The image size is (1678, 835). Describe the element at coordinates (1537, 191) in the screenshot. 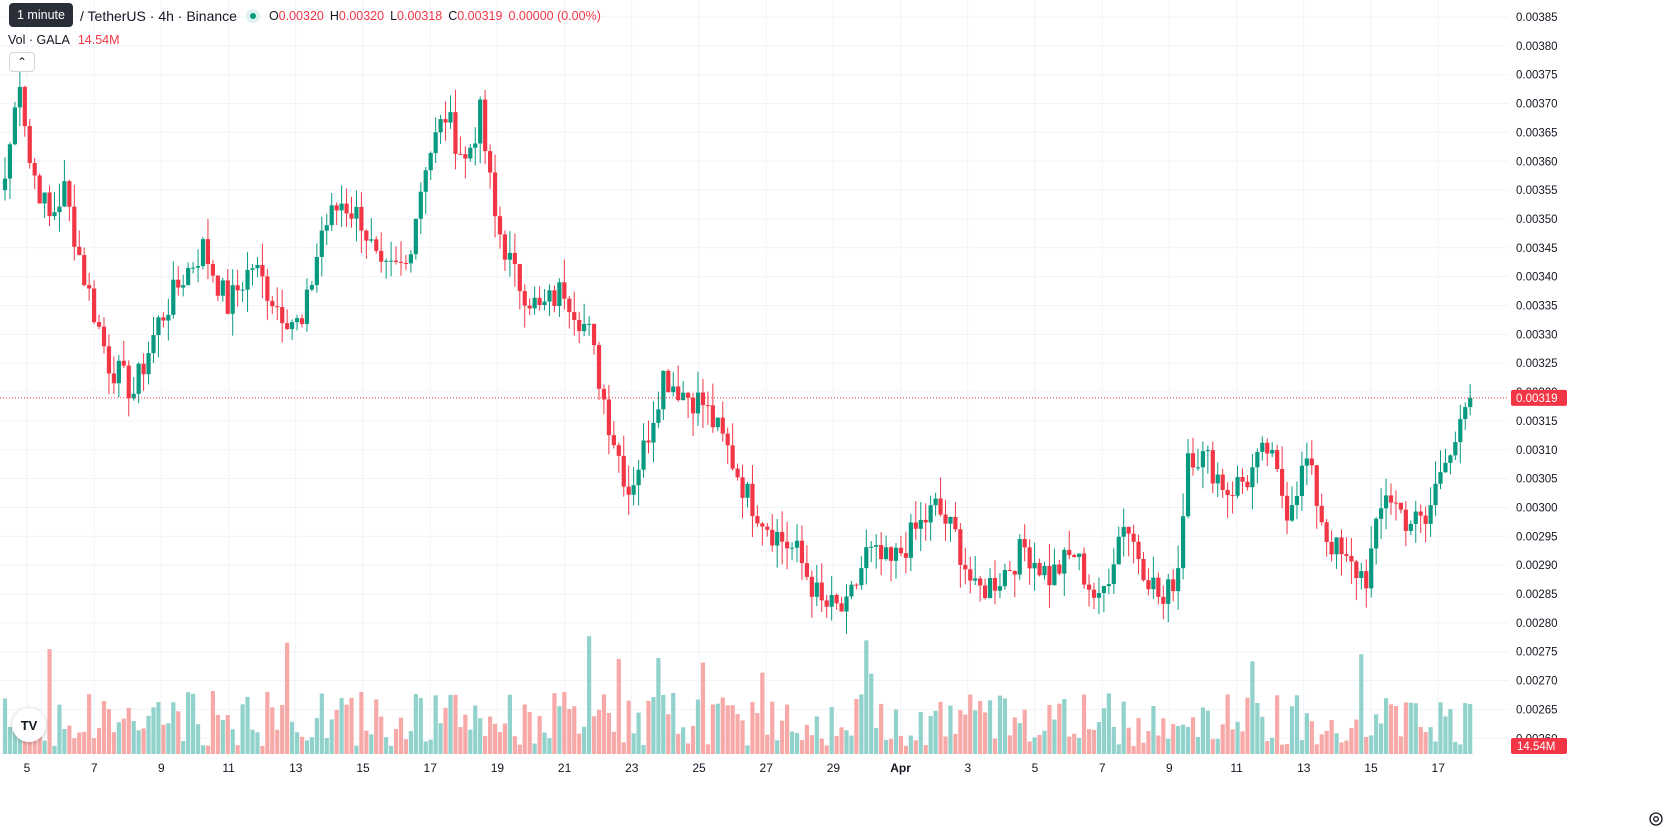

I see `price-tick-label: 0.00355` at that location.